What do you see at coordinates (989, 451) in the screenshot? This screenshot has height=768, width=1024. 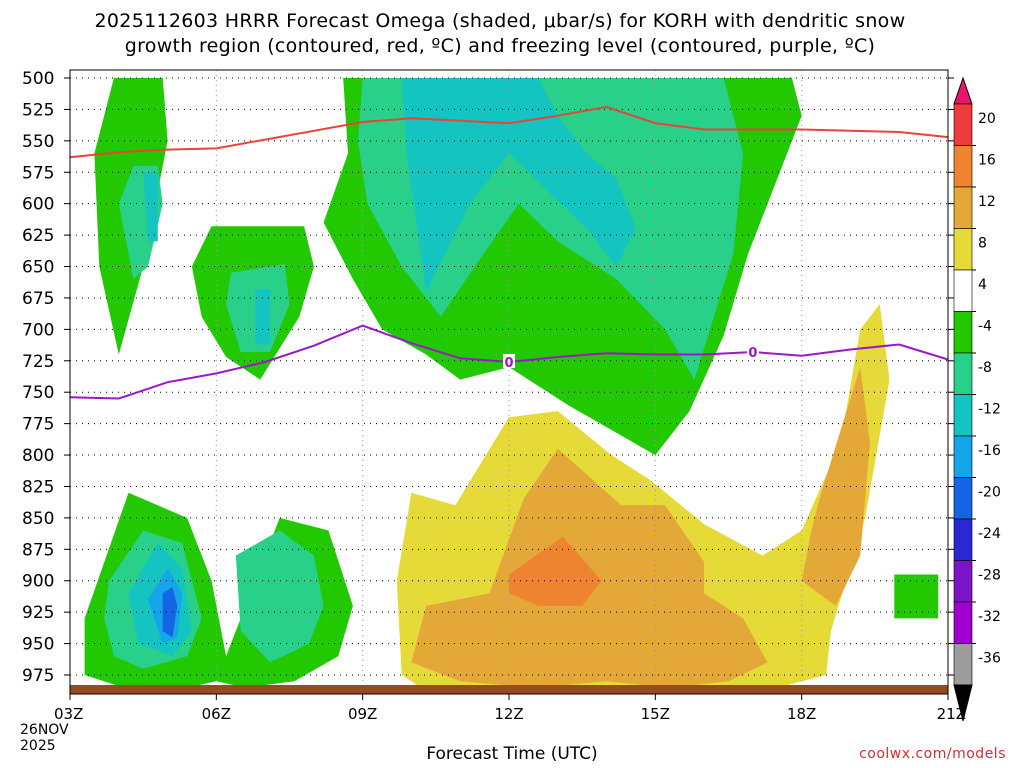 I see `colorbar-label--16: -16` at bounding box center [989, 451].